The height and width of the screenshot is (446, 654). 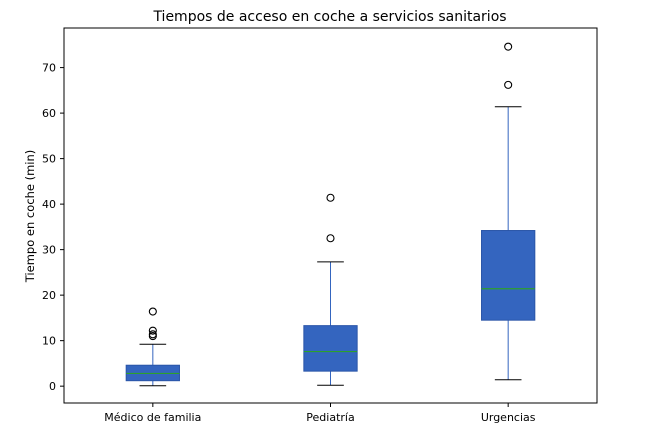 What do you see at coordinates (152, 417) in the screenshot?
I see `x-tick-label: Médico de familia` at bounding box center [152, 417].